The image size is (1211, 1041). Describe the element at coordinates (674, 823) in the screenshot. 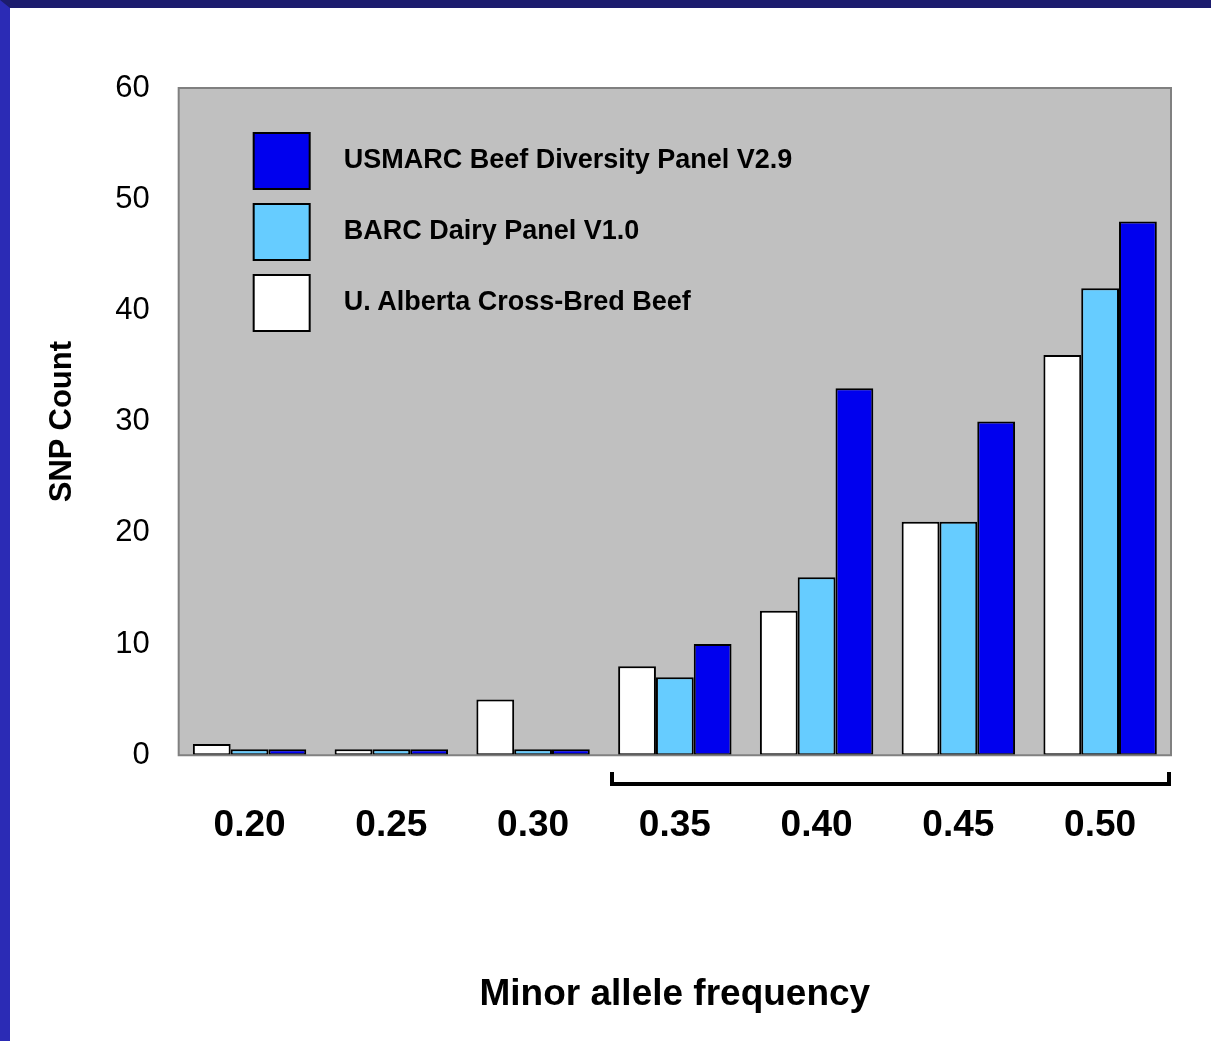

I see `x-tick-label: 0.35` at that location.